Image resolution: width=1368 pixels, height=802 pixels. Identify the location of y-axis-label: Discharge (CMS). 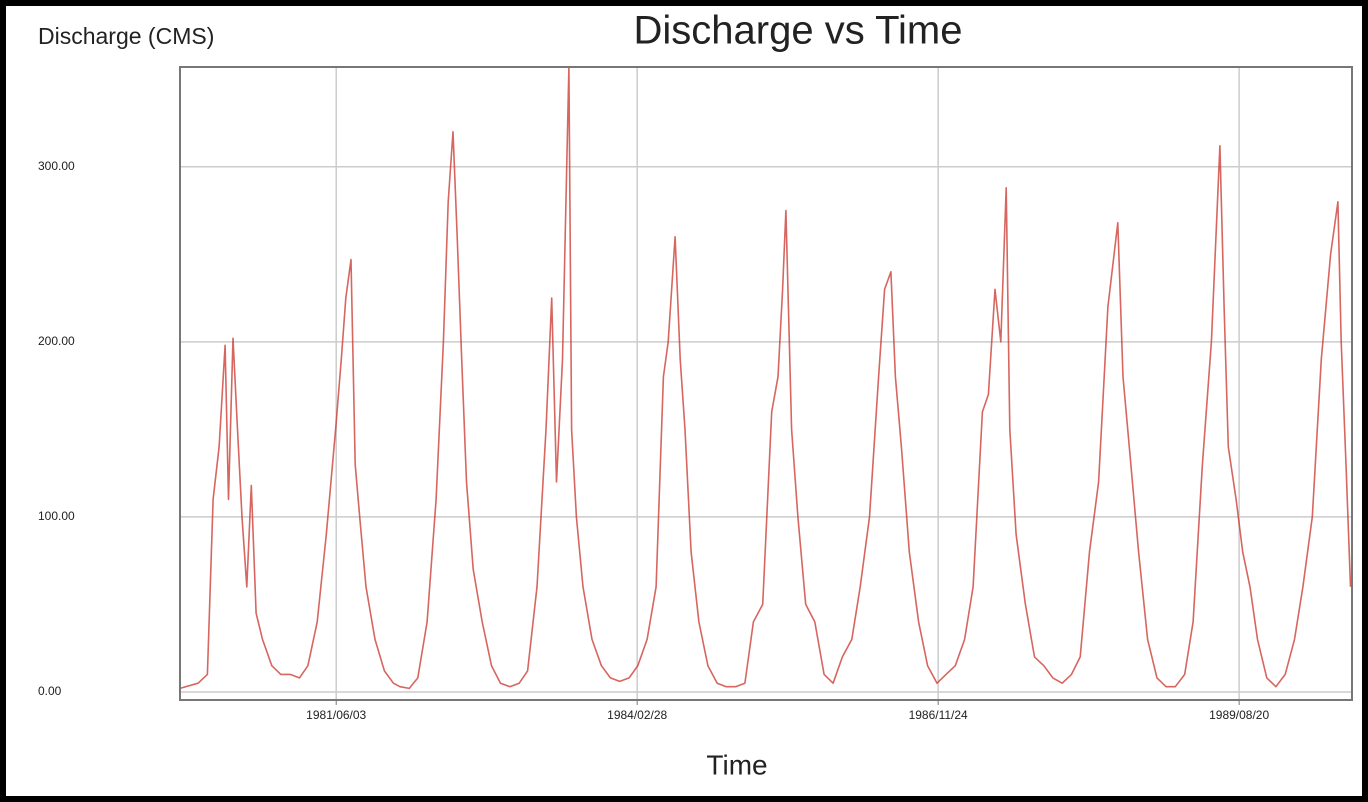
(126, 36).